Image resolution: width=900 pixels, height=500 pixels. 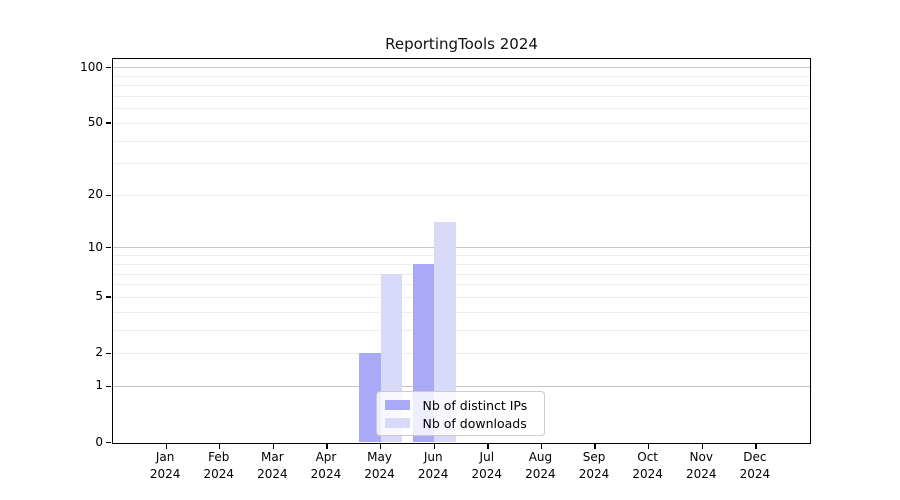 I want to click on y-tick-label: 2, so click(x=99, y=352).